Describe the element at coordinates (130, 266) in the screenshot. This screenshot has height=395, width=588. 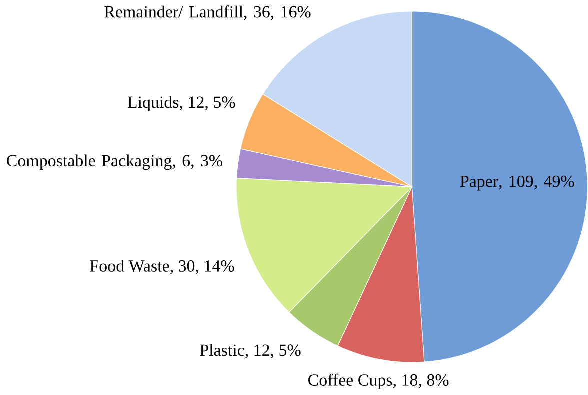
I see `slice-label: Food Waste` at that location.